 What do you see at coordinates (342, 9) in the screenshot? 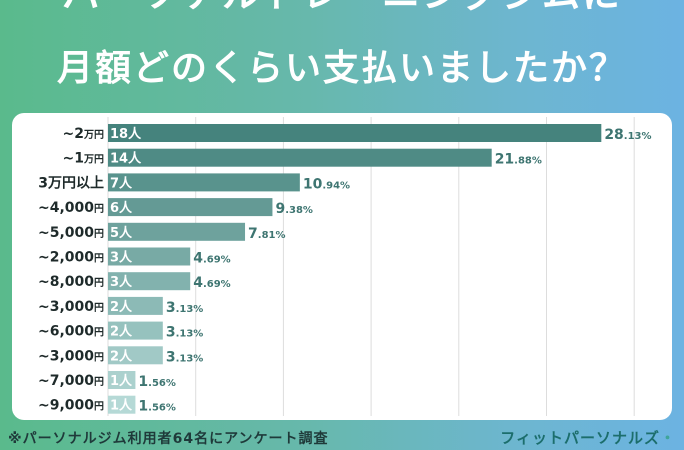
I see `title-line-1: パーソナルトレーニングジムに` at bounding box center [342, 9].